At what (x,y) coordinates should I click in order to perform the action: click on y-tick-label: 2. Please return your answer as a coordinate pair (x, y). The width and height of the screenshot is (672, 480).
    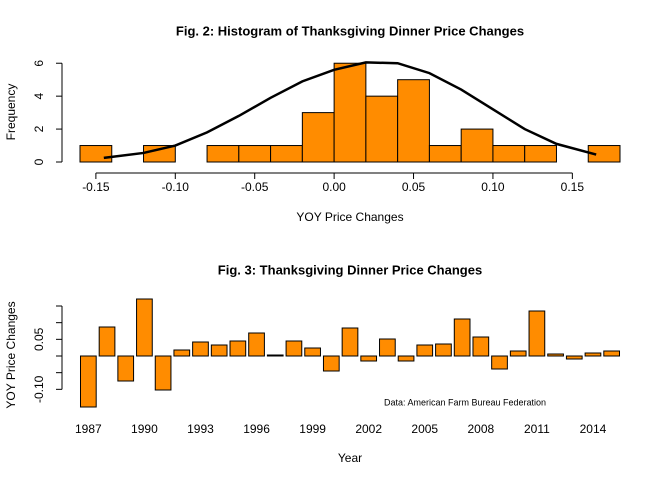
    Looking at the image, I should click on (39, 128).